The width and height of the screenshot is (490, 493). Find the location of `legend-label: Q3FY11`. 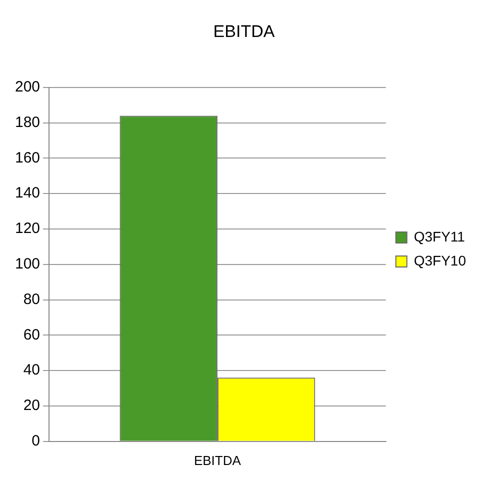

legend-label: Q3FY11 is located at coordinates (440, 236).